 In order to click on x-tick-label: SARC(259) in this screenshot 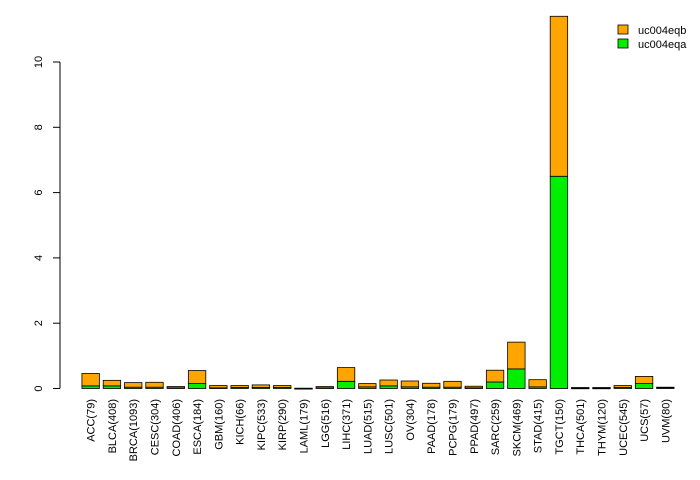, I will do `click(496, 427)`.